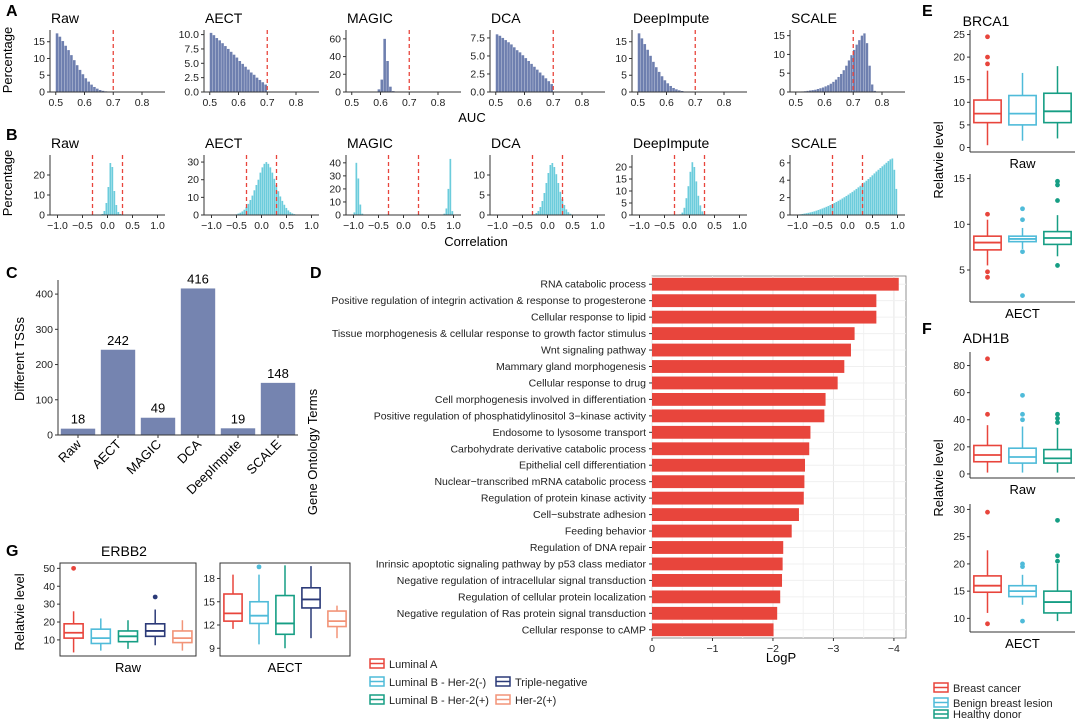  Describe the element at coordinates (671, 143) in the screenshot. I see `facet-title-b-deepimpute: DeepImpute` at that location.